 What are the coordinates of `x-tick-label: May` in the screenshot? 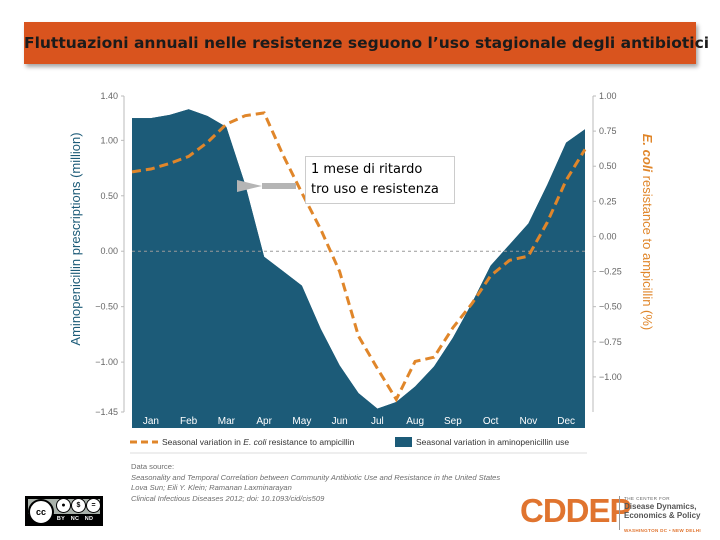 It's located at (301, 421).